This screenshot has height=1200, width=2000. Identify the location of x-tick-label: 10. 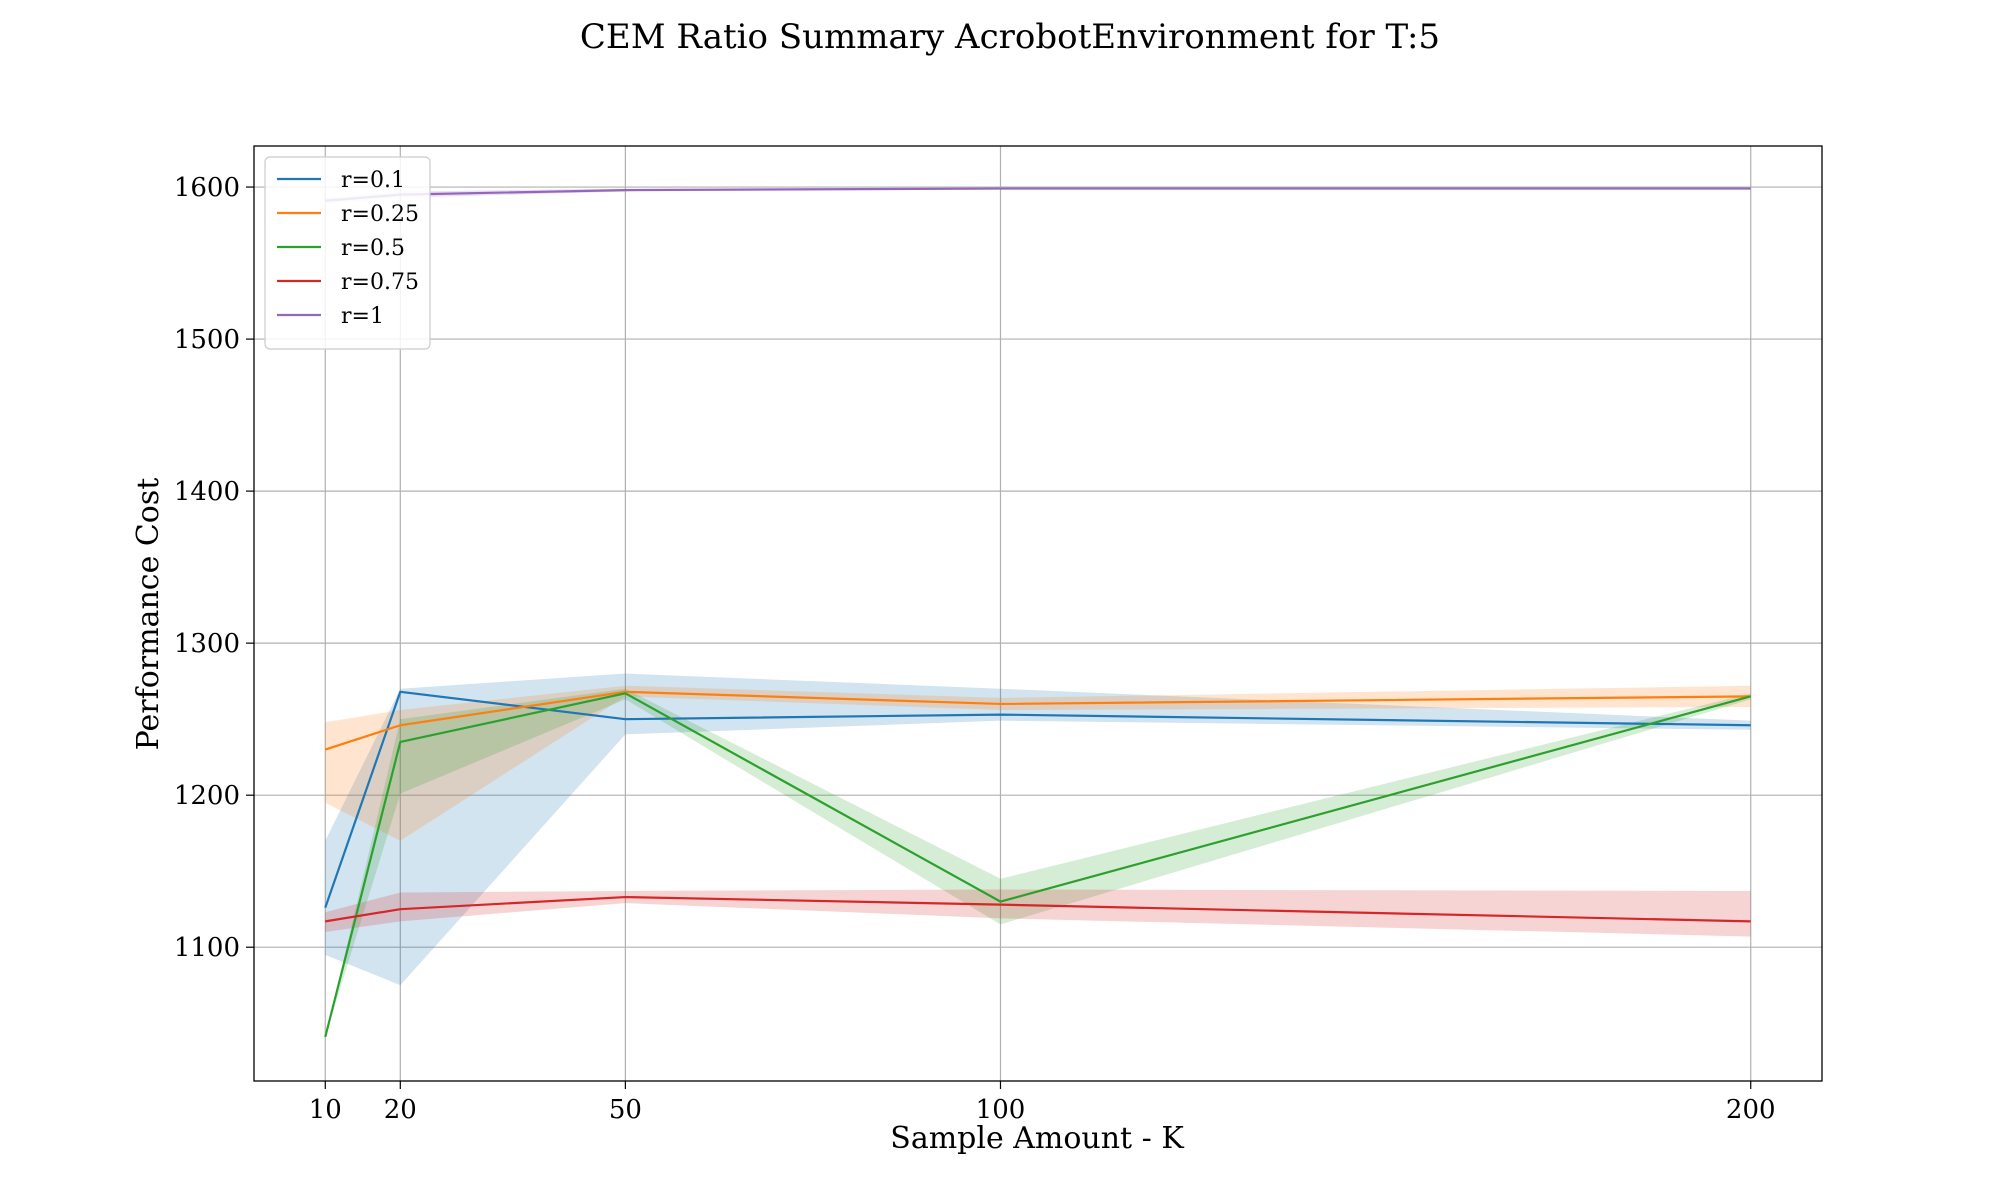
(325, 1110).